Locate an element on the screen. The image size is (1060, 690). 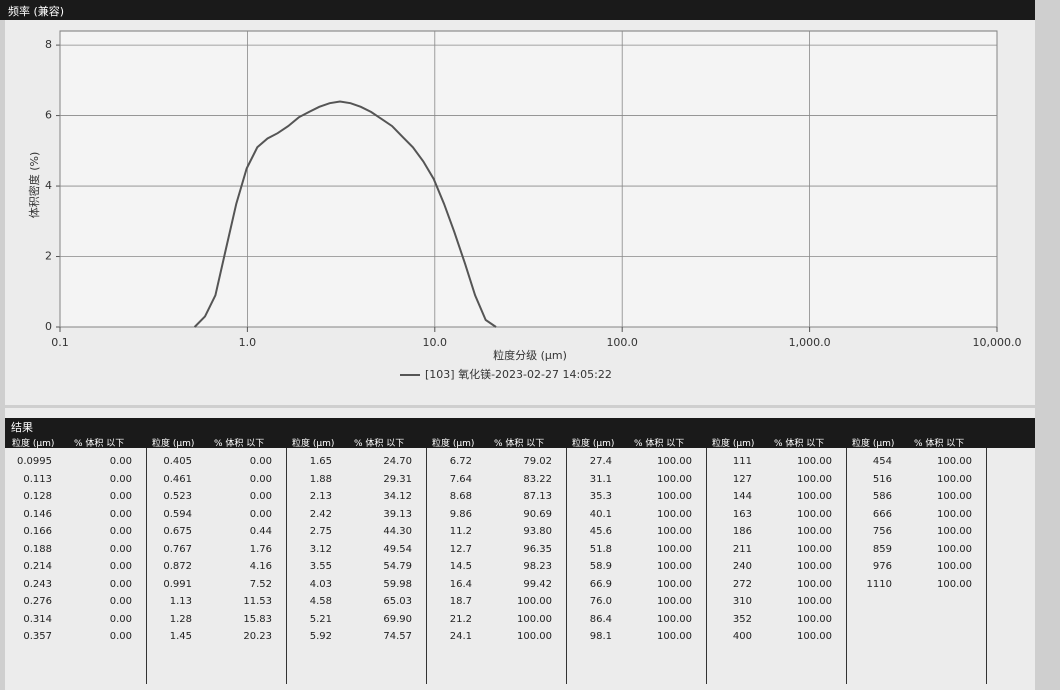
percent-cell: 69.90 is located at coordinates (397, 619).